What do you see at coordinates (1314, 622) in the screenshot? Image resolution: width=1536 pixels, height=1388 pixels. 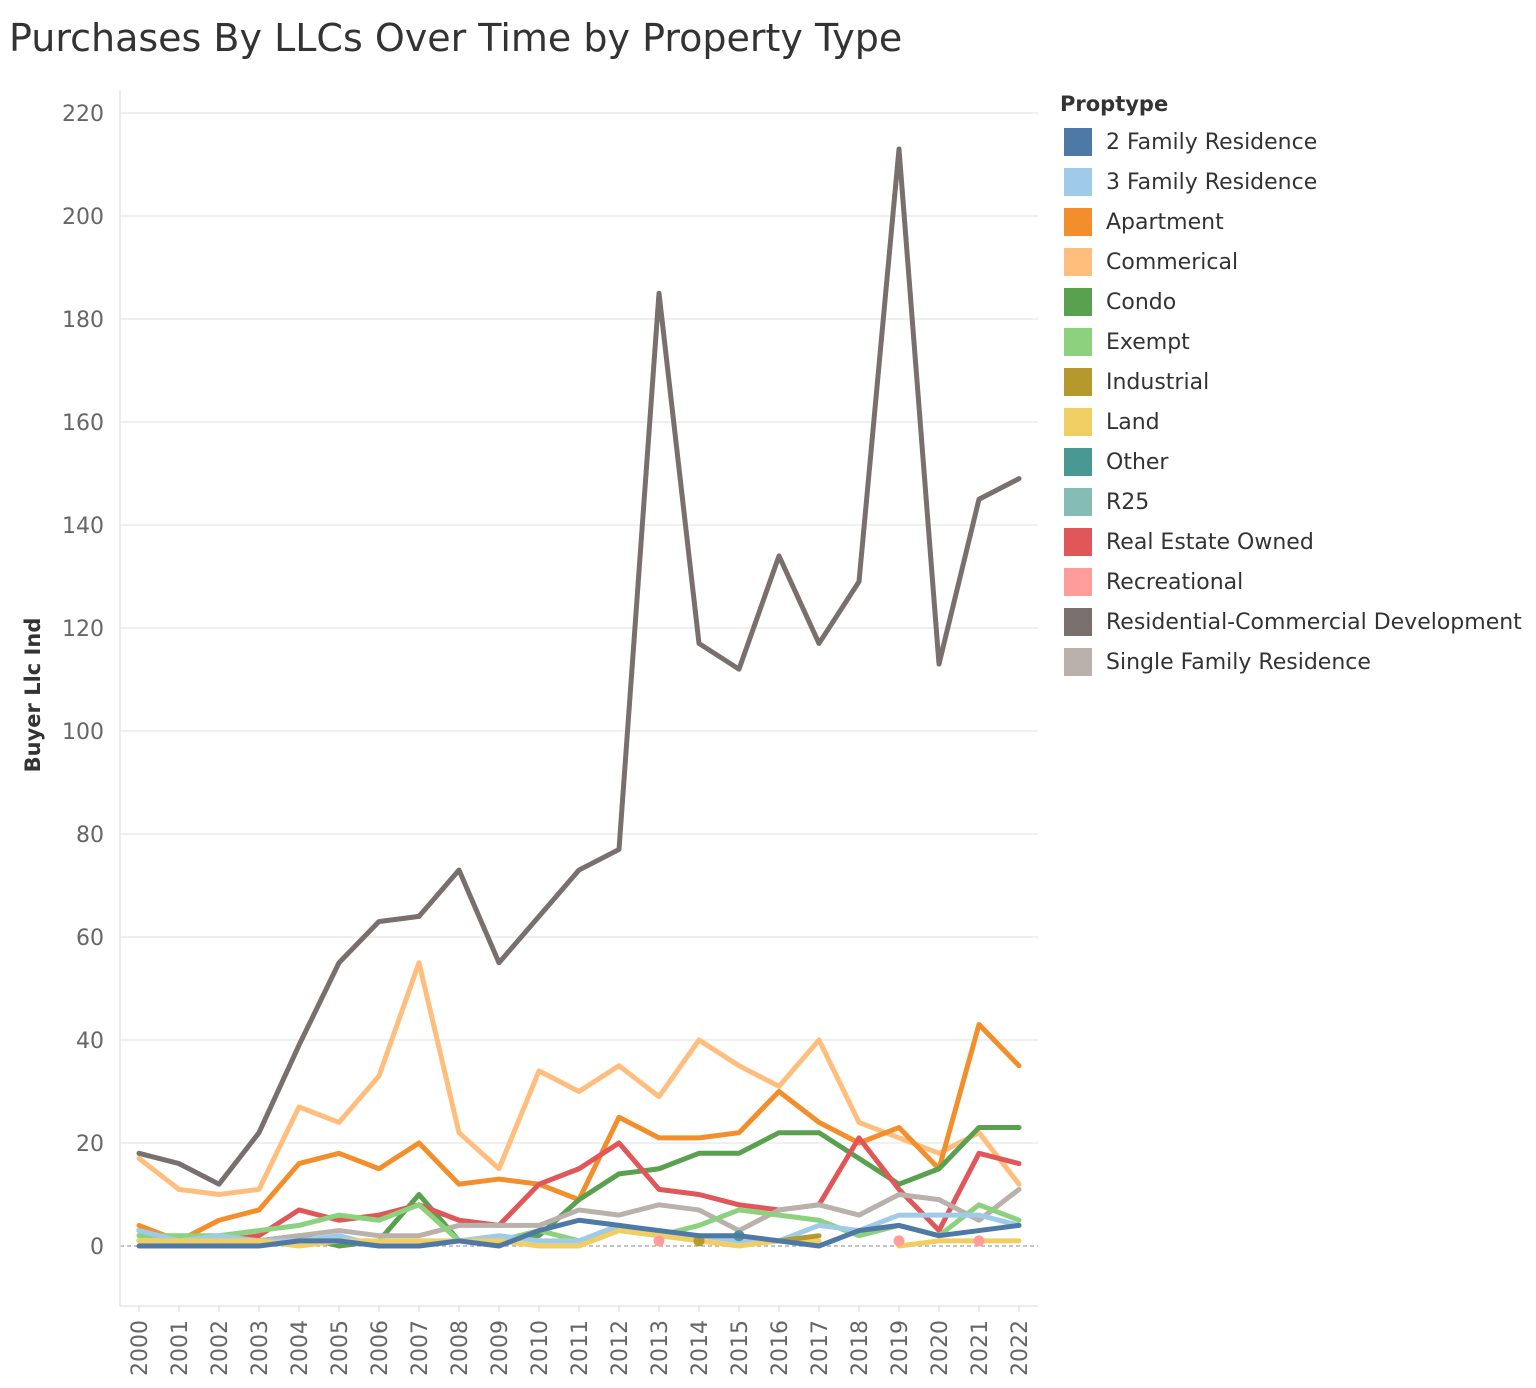 I see `legend-label: Residential-Commercial Development` at bounding box center [1314, 622].